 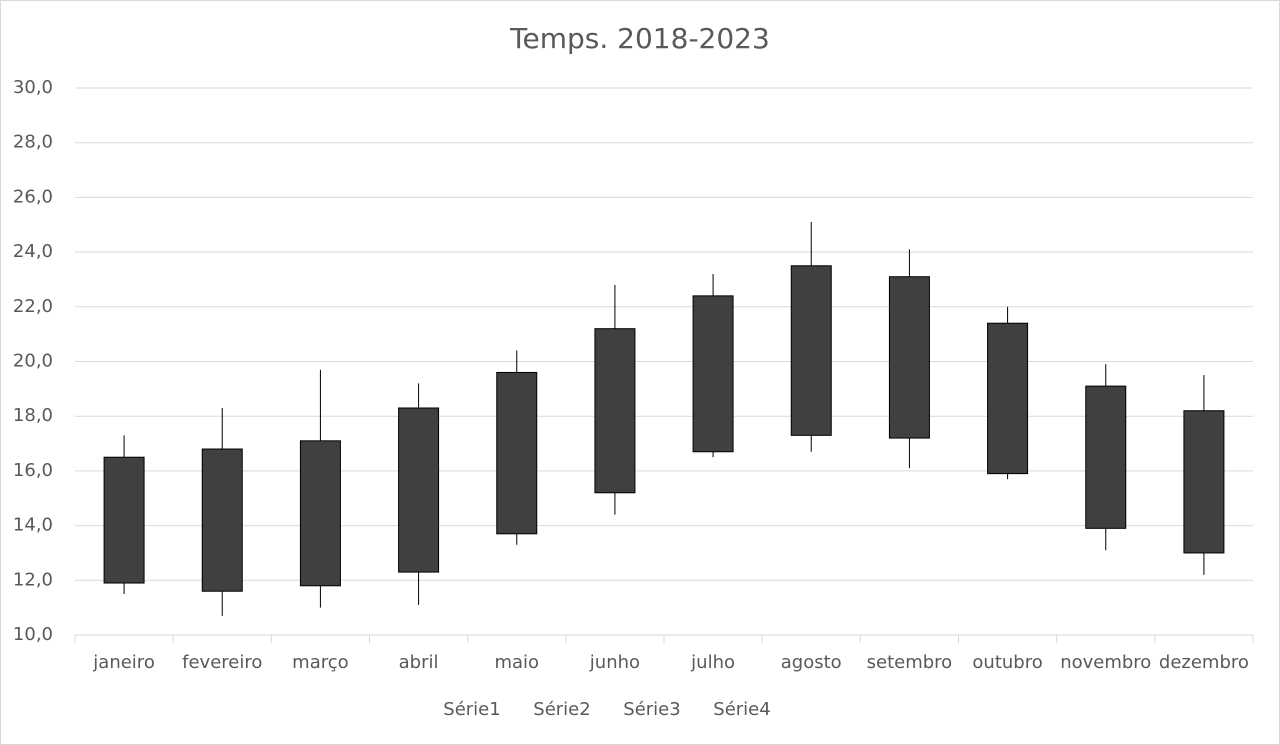 I want to click on legend-label: Série1, so click(x=471, y=709).